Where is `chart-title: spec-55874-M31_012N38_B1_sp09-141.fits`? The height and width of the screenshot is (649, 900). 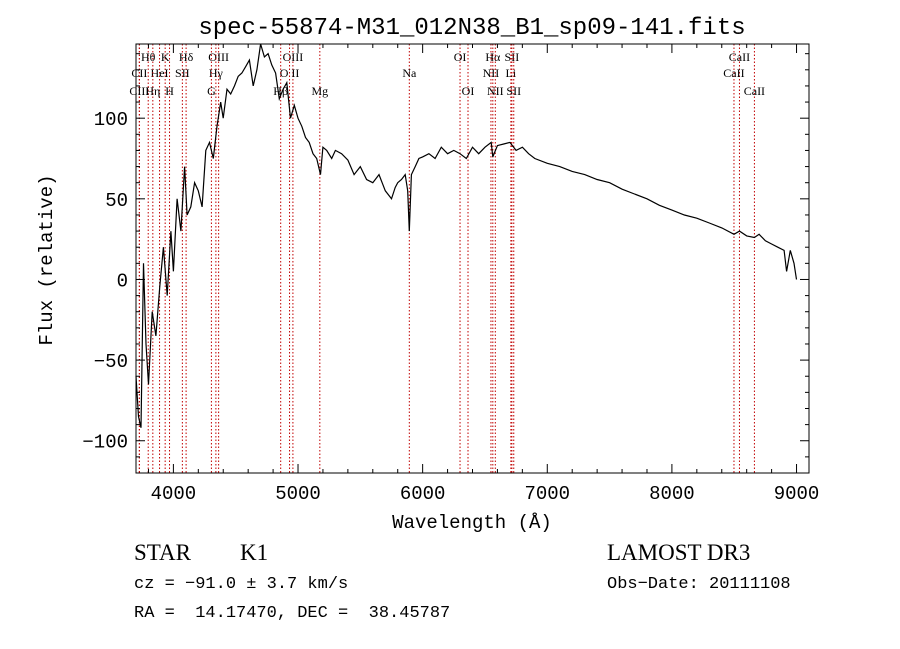
chart-title: spec-55874-M31_012N38_B1_sp09-141.fits is located at coordinates (471, 28).